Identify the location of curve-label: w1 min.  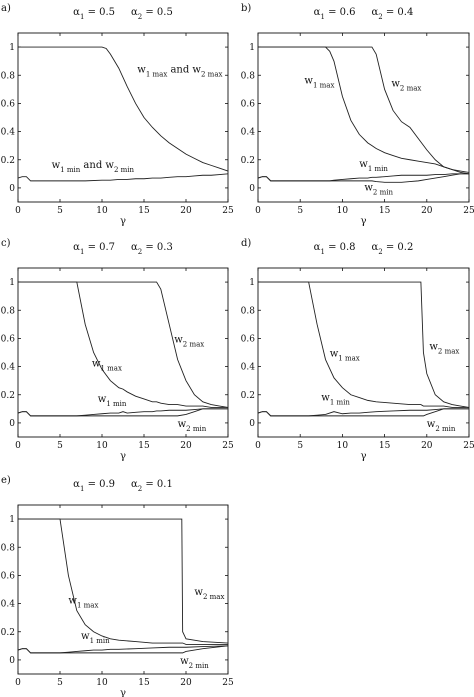
(335, 399).